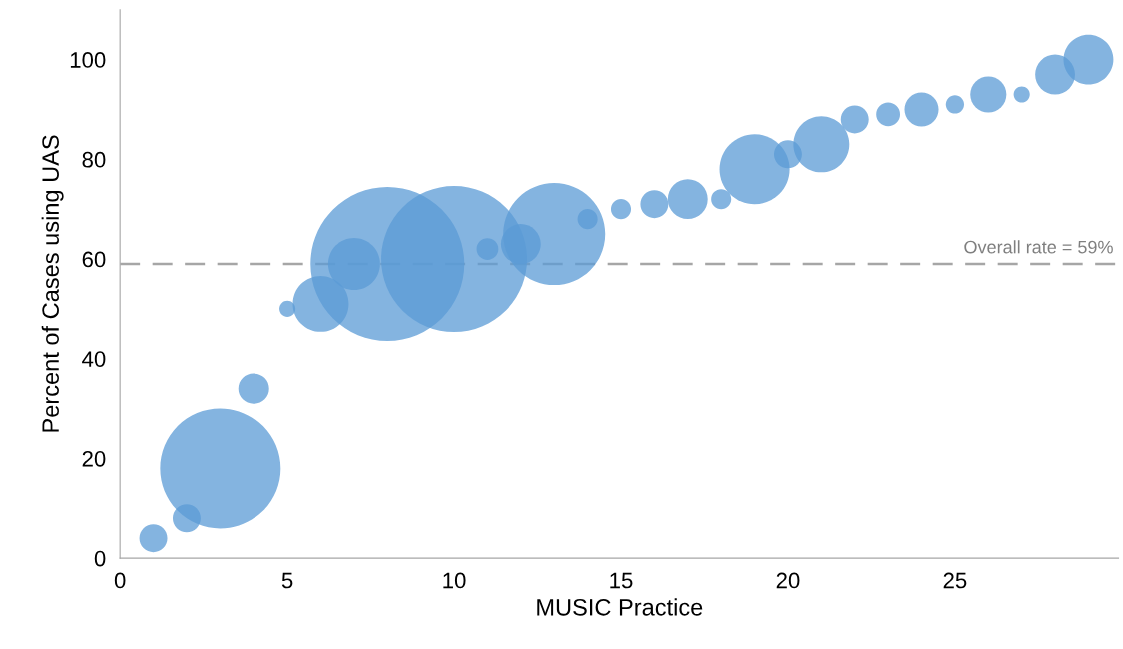  Describe the element at coordinates (94, 259) in the screenshot. I see `y-tick-label: 60` at that location.